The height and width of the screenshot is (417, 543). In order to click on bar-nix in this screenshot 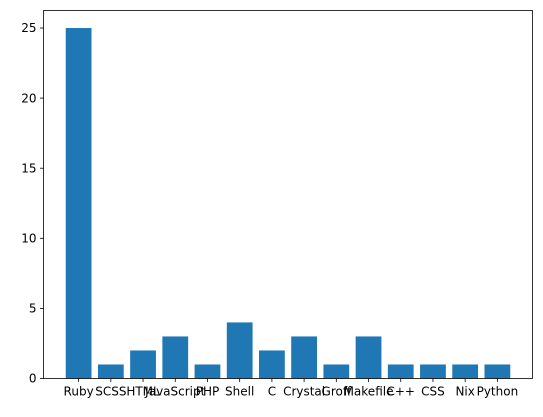, I will do `click(465, 371)`.